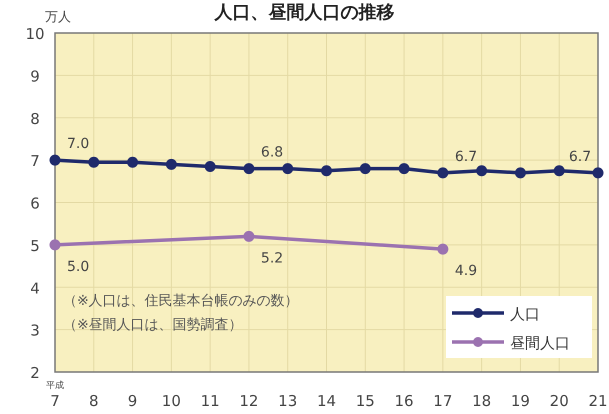 The height and width of the screenshot is (414, 609). What do you see at coordinates (525, 314) in the screenshot?
I see `legend-label: 人口` at bounding box center [525, 314].